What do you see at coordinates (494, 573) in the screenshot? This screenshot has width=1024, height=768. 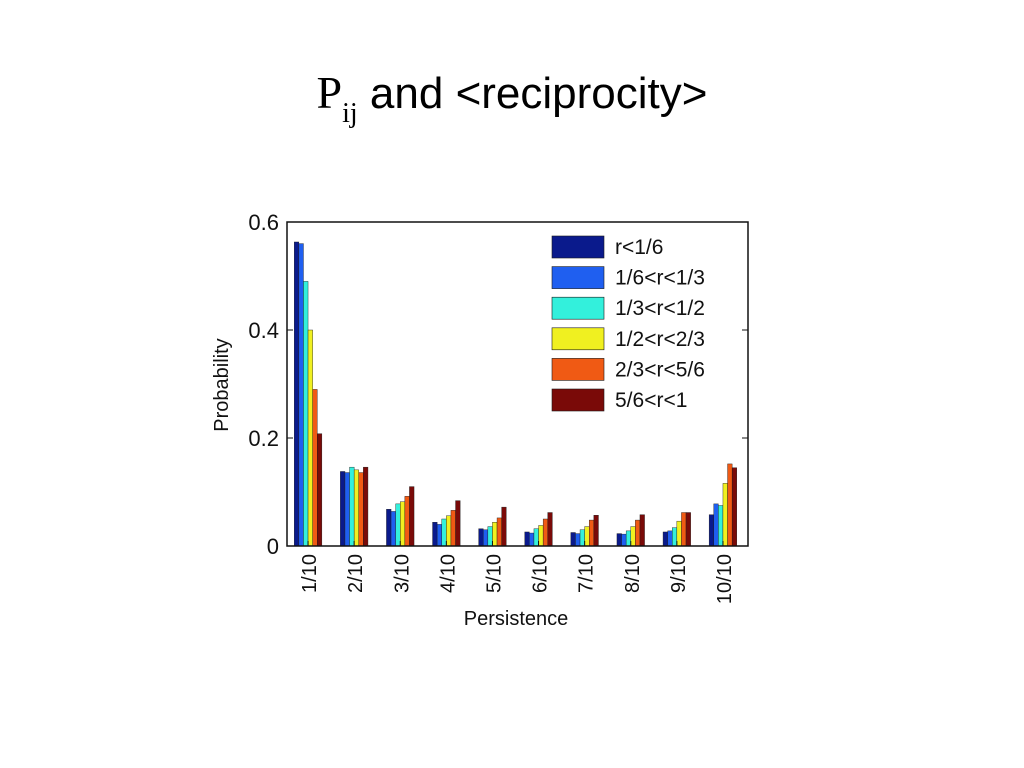 I see `x-tick-label: 5/10` at bounding box center [494, 573].